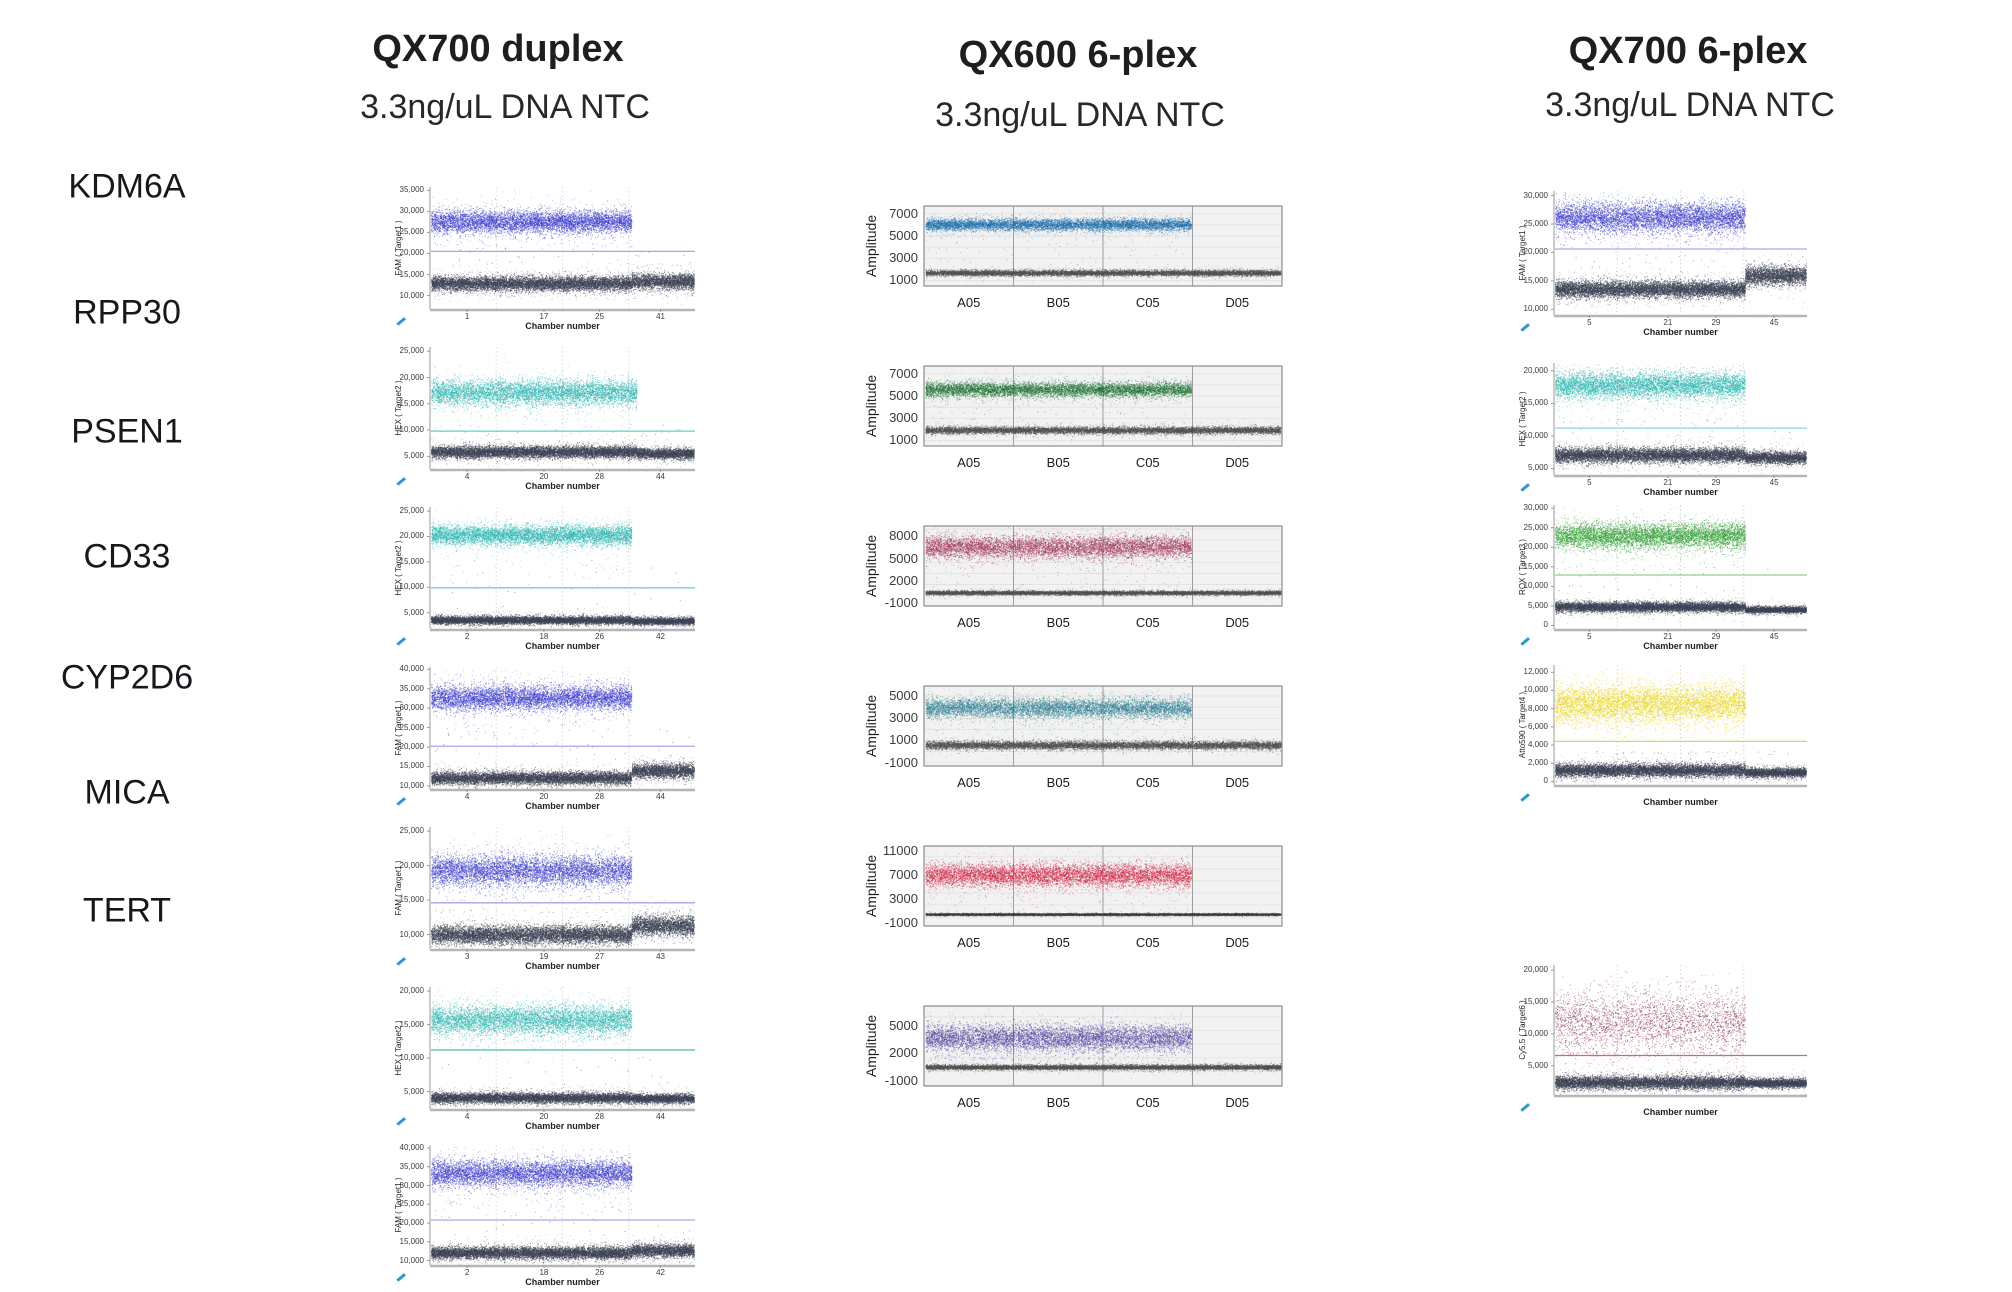 This screenshot has height=1292, width=2012. What do you see at coordinates (398, 1205) in the screenshot?
I see `y-axis-label-tert: FAM ( Target1 )` at bounding box center [398, 1205].